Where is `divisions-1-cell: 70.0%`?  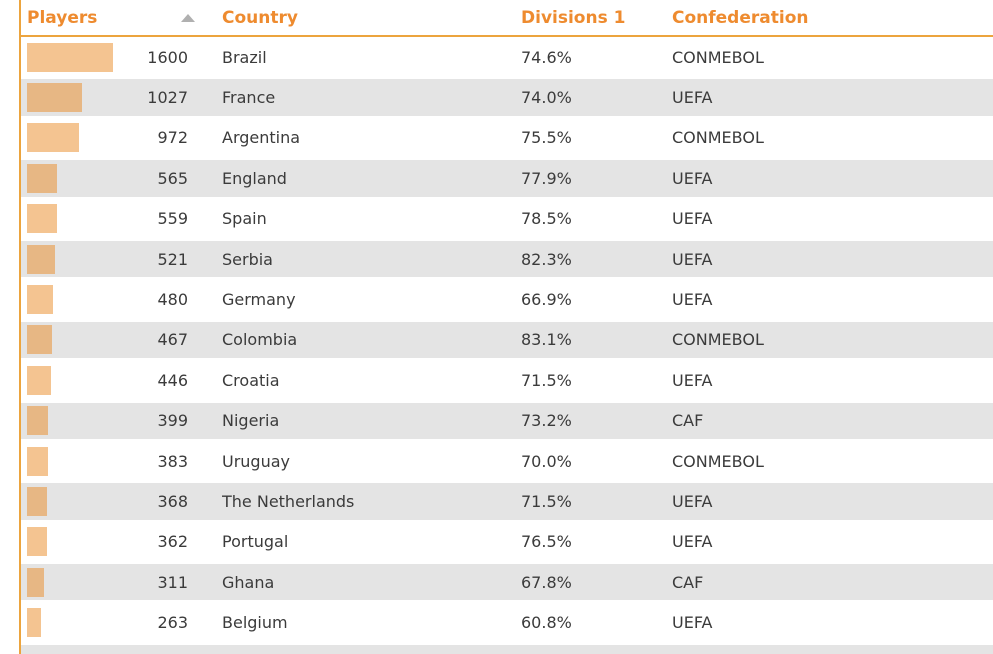
divisions-1-cell: 70.0% is located at coordinates (546, 461).